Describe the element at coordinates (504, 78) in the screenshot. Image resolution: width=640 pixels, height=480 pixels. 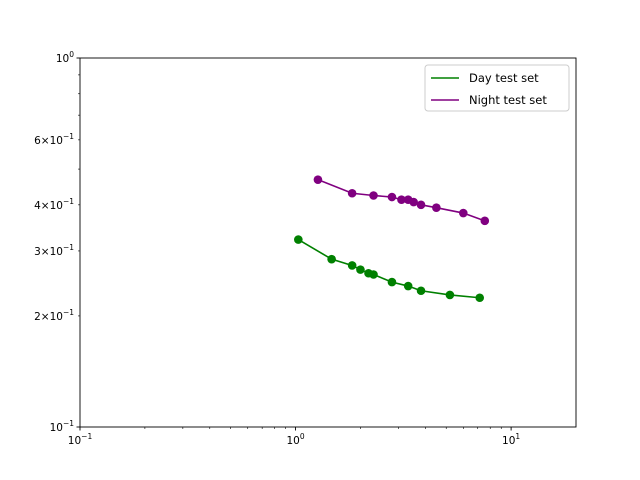
I see `legend-label: Day test set` at that location.